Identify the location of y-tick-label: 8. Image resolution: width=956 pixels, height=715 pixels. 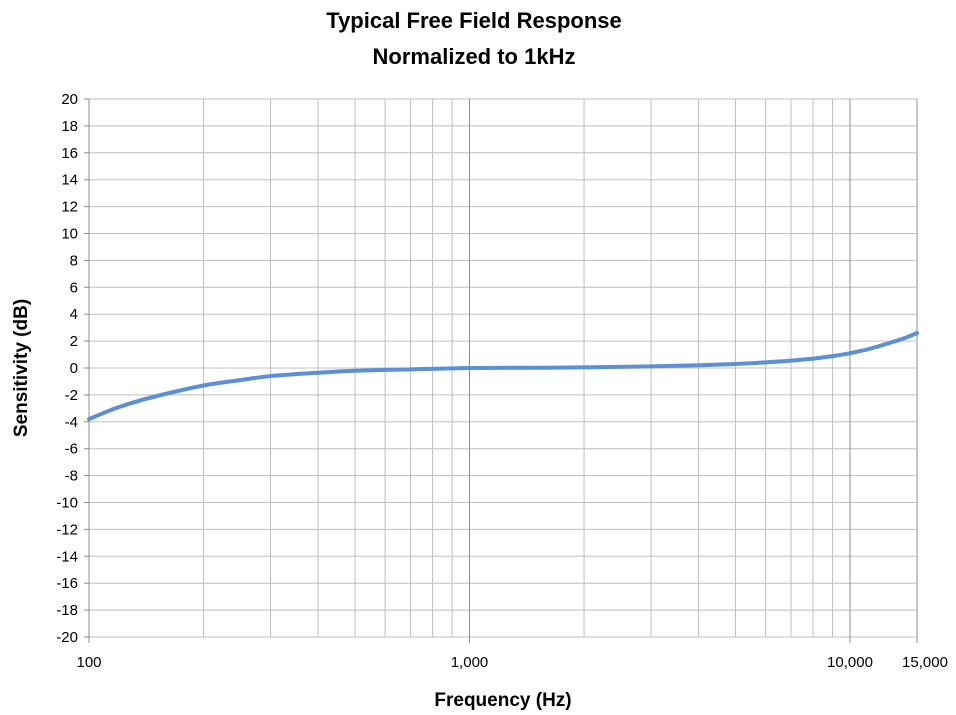
(74, 260).